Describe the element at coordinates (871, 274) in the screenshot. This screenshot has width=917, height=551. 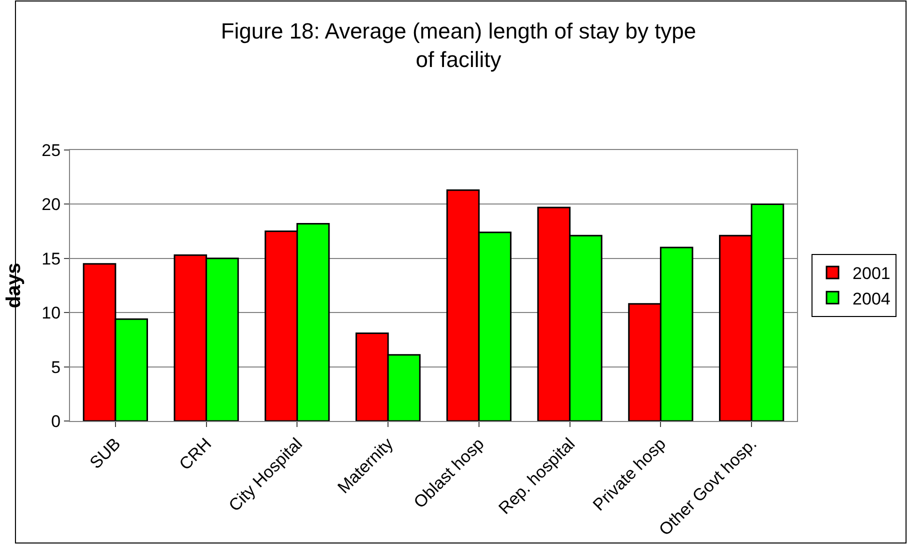
I see `legend-label: 2001` at that location.